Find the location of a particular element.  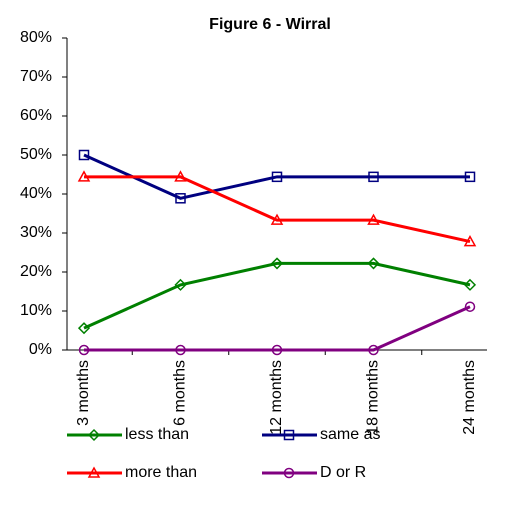

y-tick-label: 40% is located at coordinates (36, 193).